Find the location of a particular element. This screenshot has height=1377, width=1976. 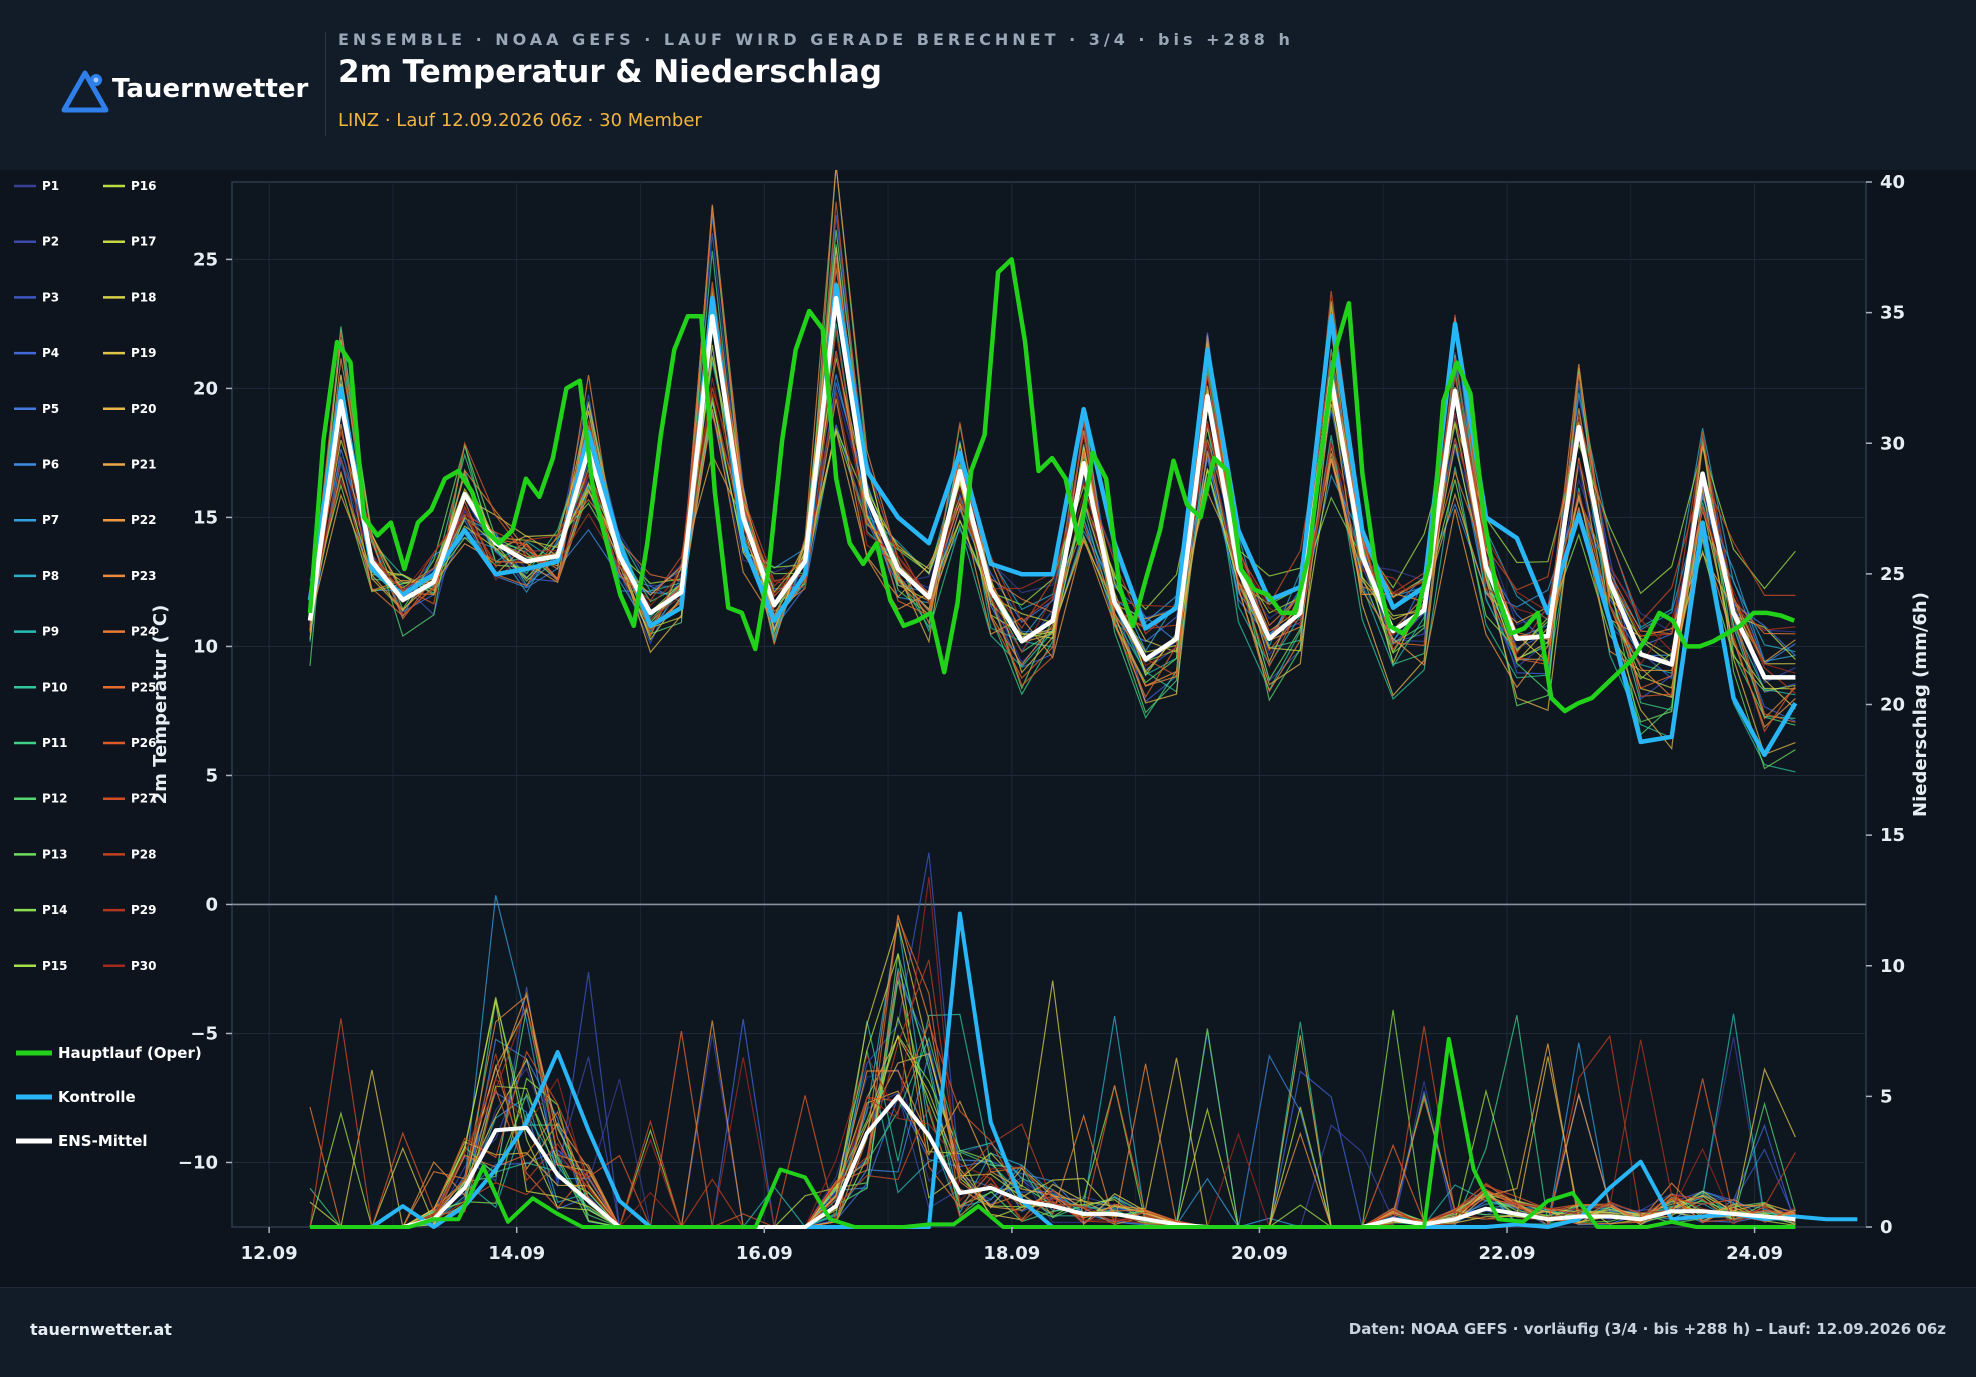

legend-label: P19 is located at coordinates (144, 353).